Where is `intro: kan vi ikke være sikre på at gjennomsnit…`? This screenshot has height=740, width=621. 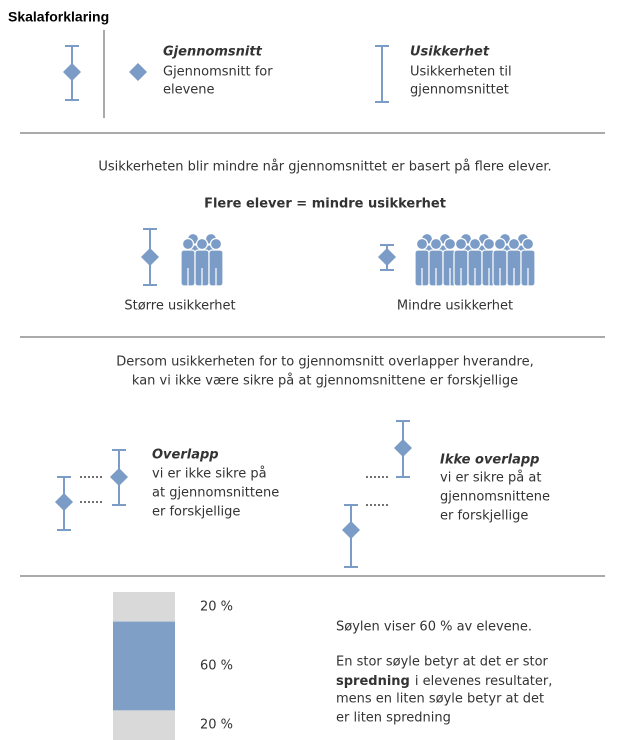 intro: kan vi ikke være sikre på at gjennomsnit… is located at coordinates (325, 381).